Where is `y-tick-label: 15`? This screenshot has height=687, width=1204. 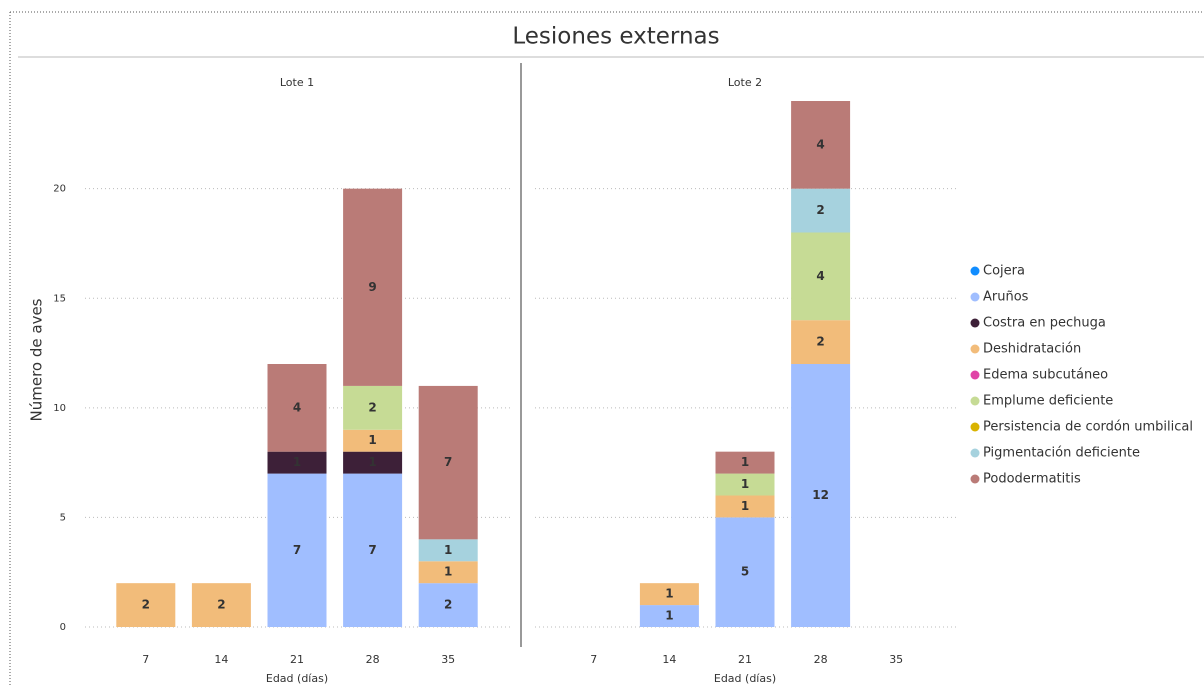 y-tick-label: 15 is located at coordinates (59, 298).